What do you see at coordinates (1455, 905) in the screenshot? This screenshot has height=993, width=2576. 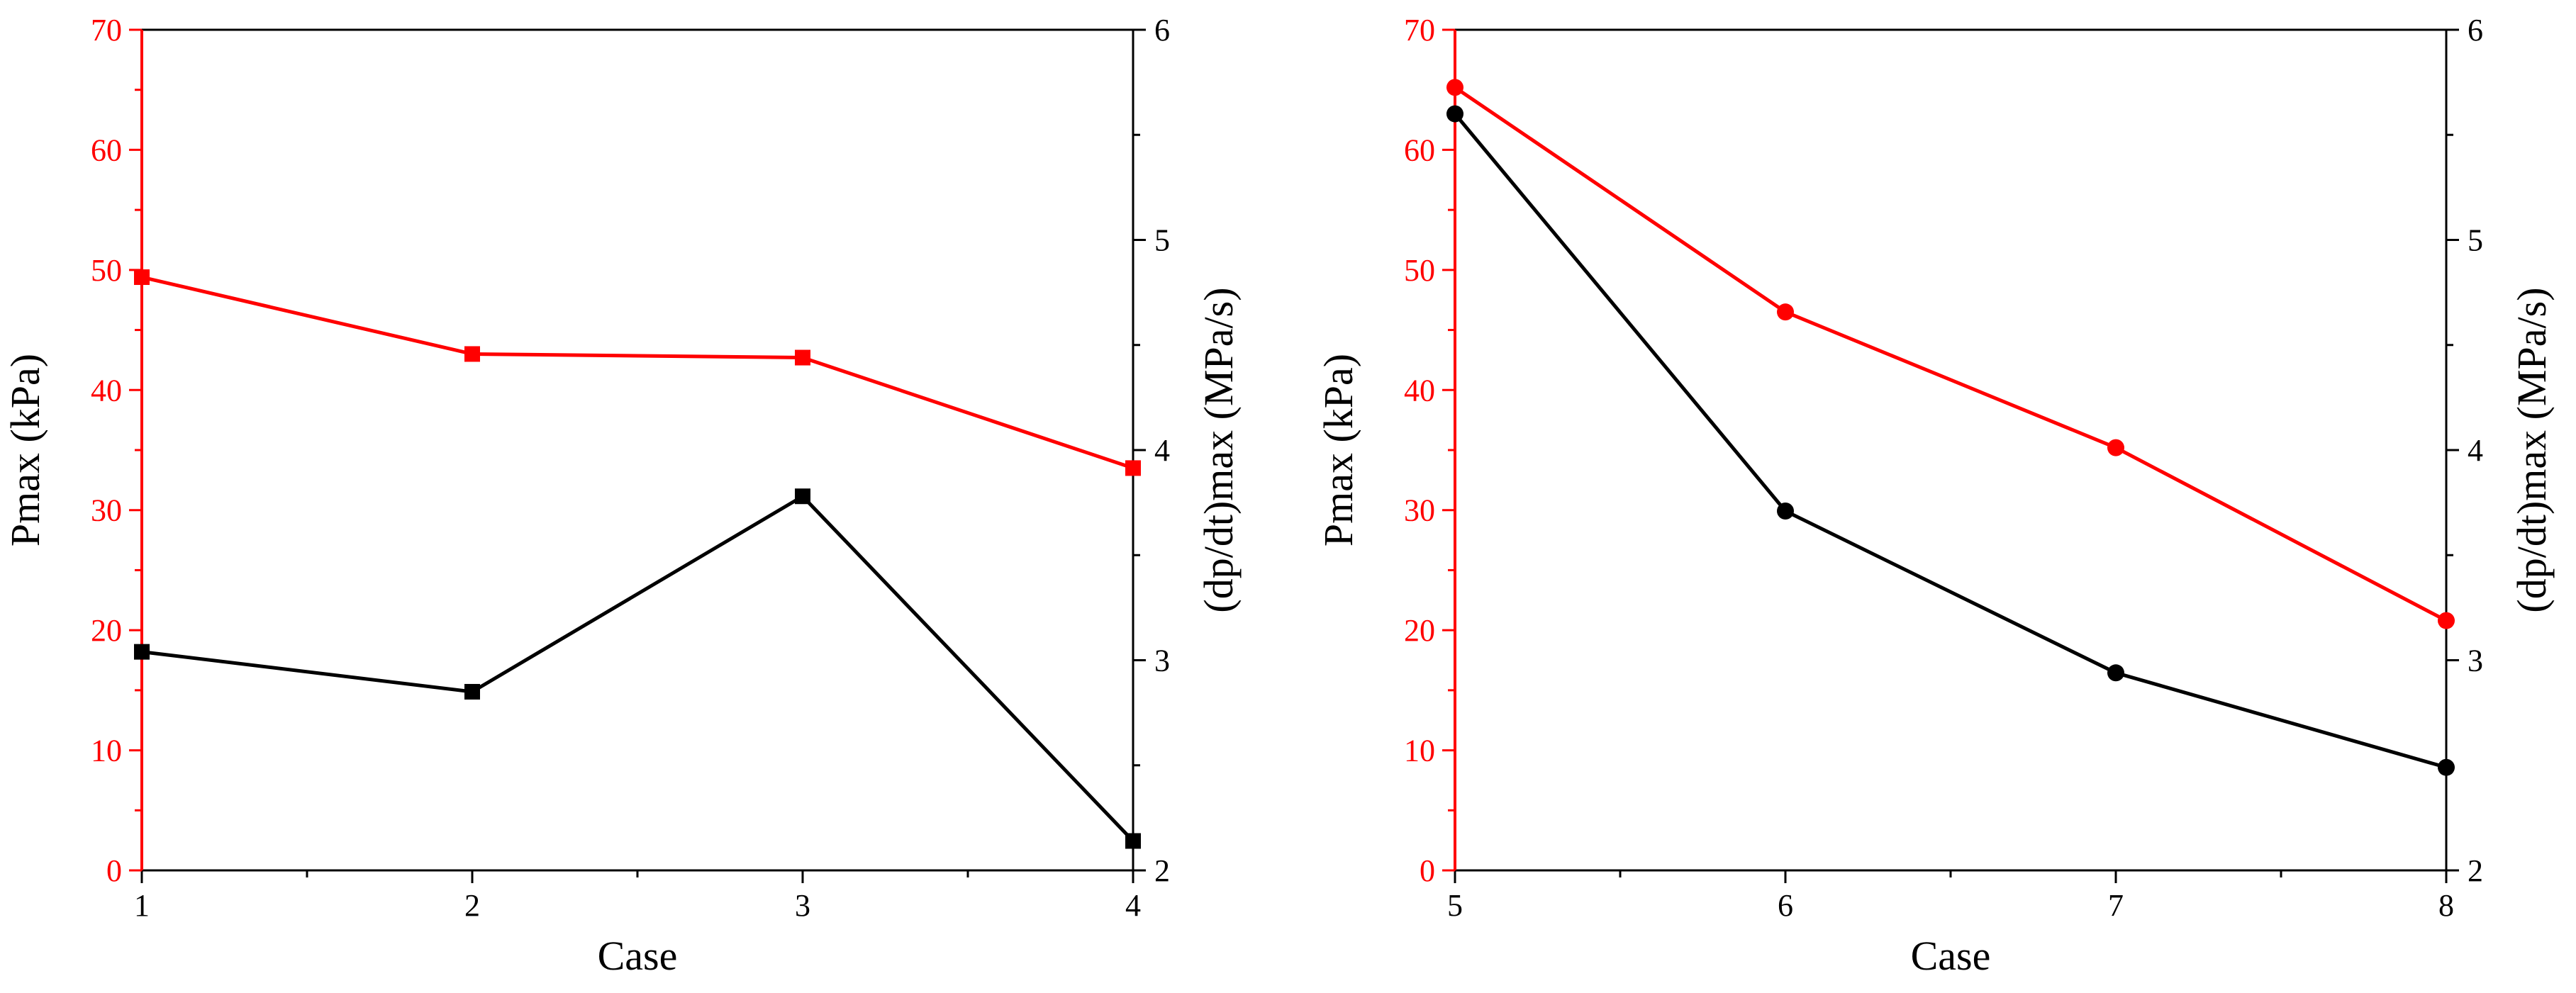 I see `x-tick-label: 5` at bounding box center [1455, 905].